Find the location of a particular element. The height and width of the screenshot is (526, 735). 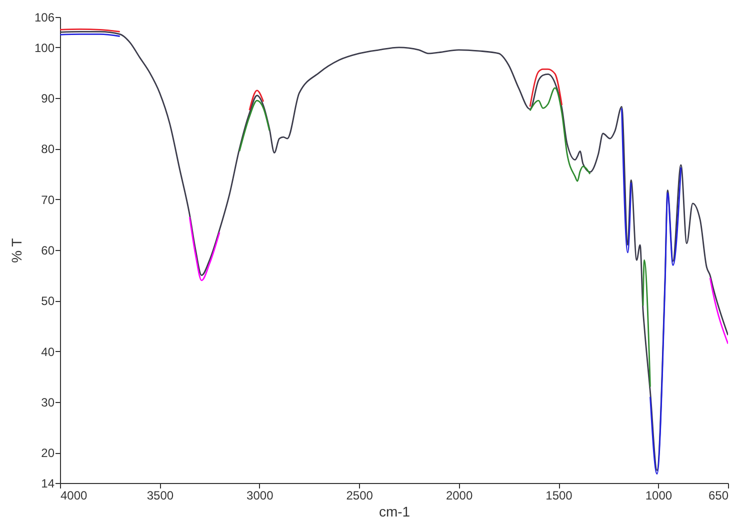

x-tick-label: 3000 is located at coordinates (260, 495).